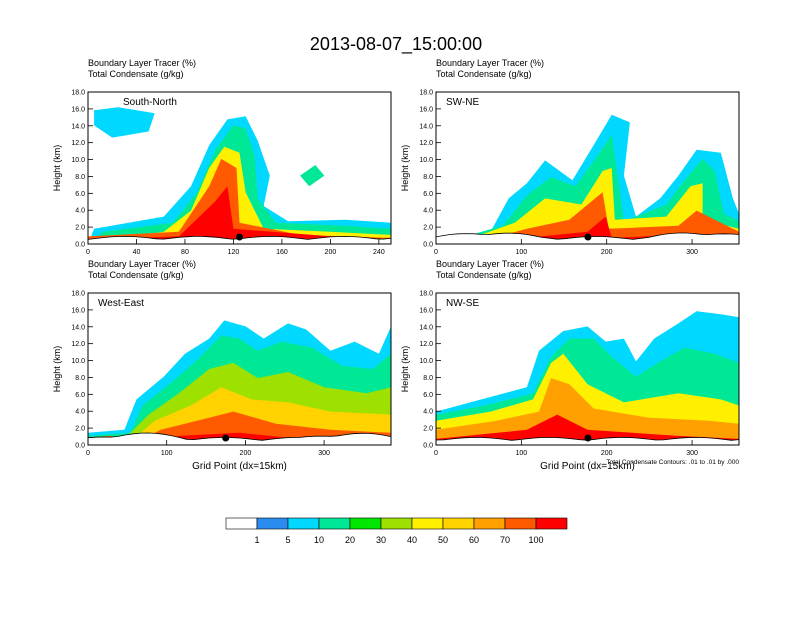  I want to click on colorbar-label: 60, so click(474, 540).